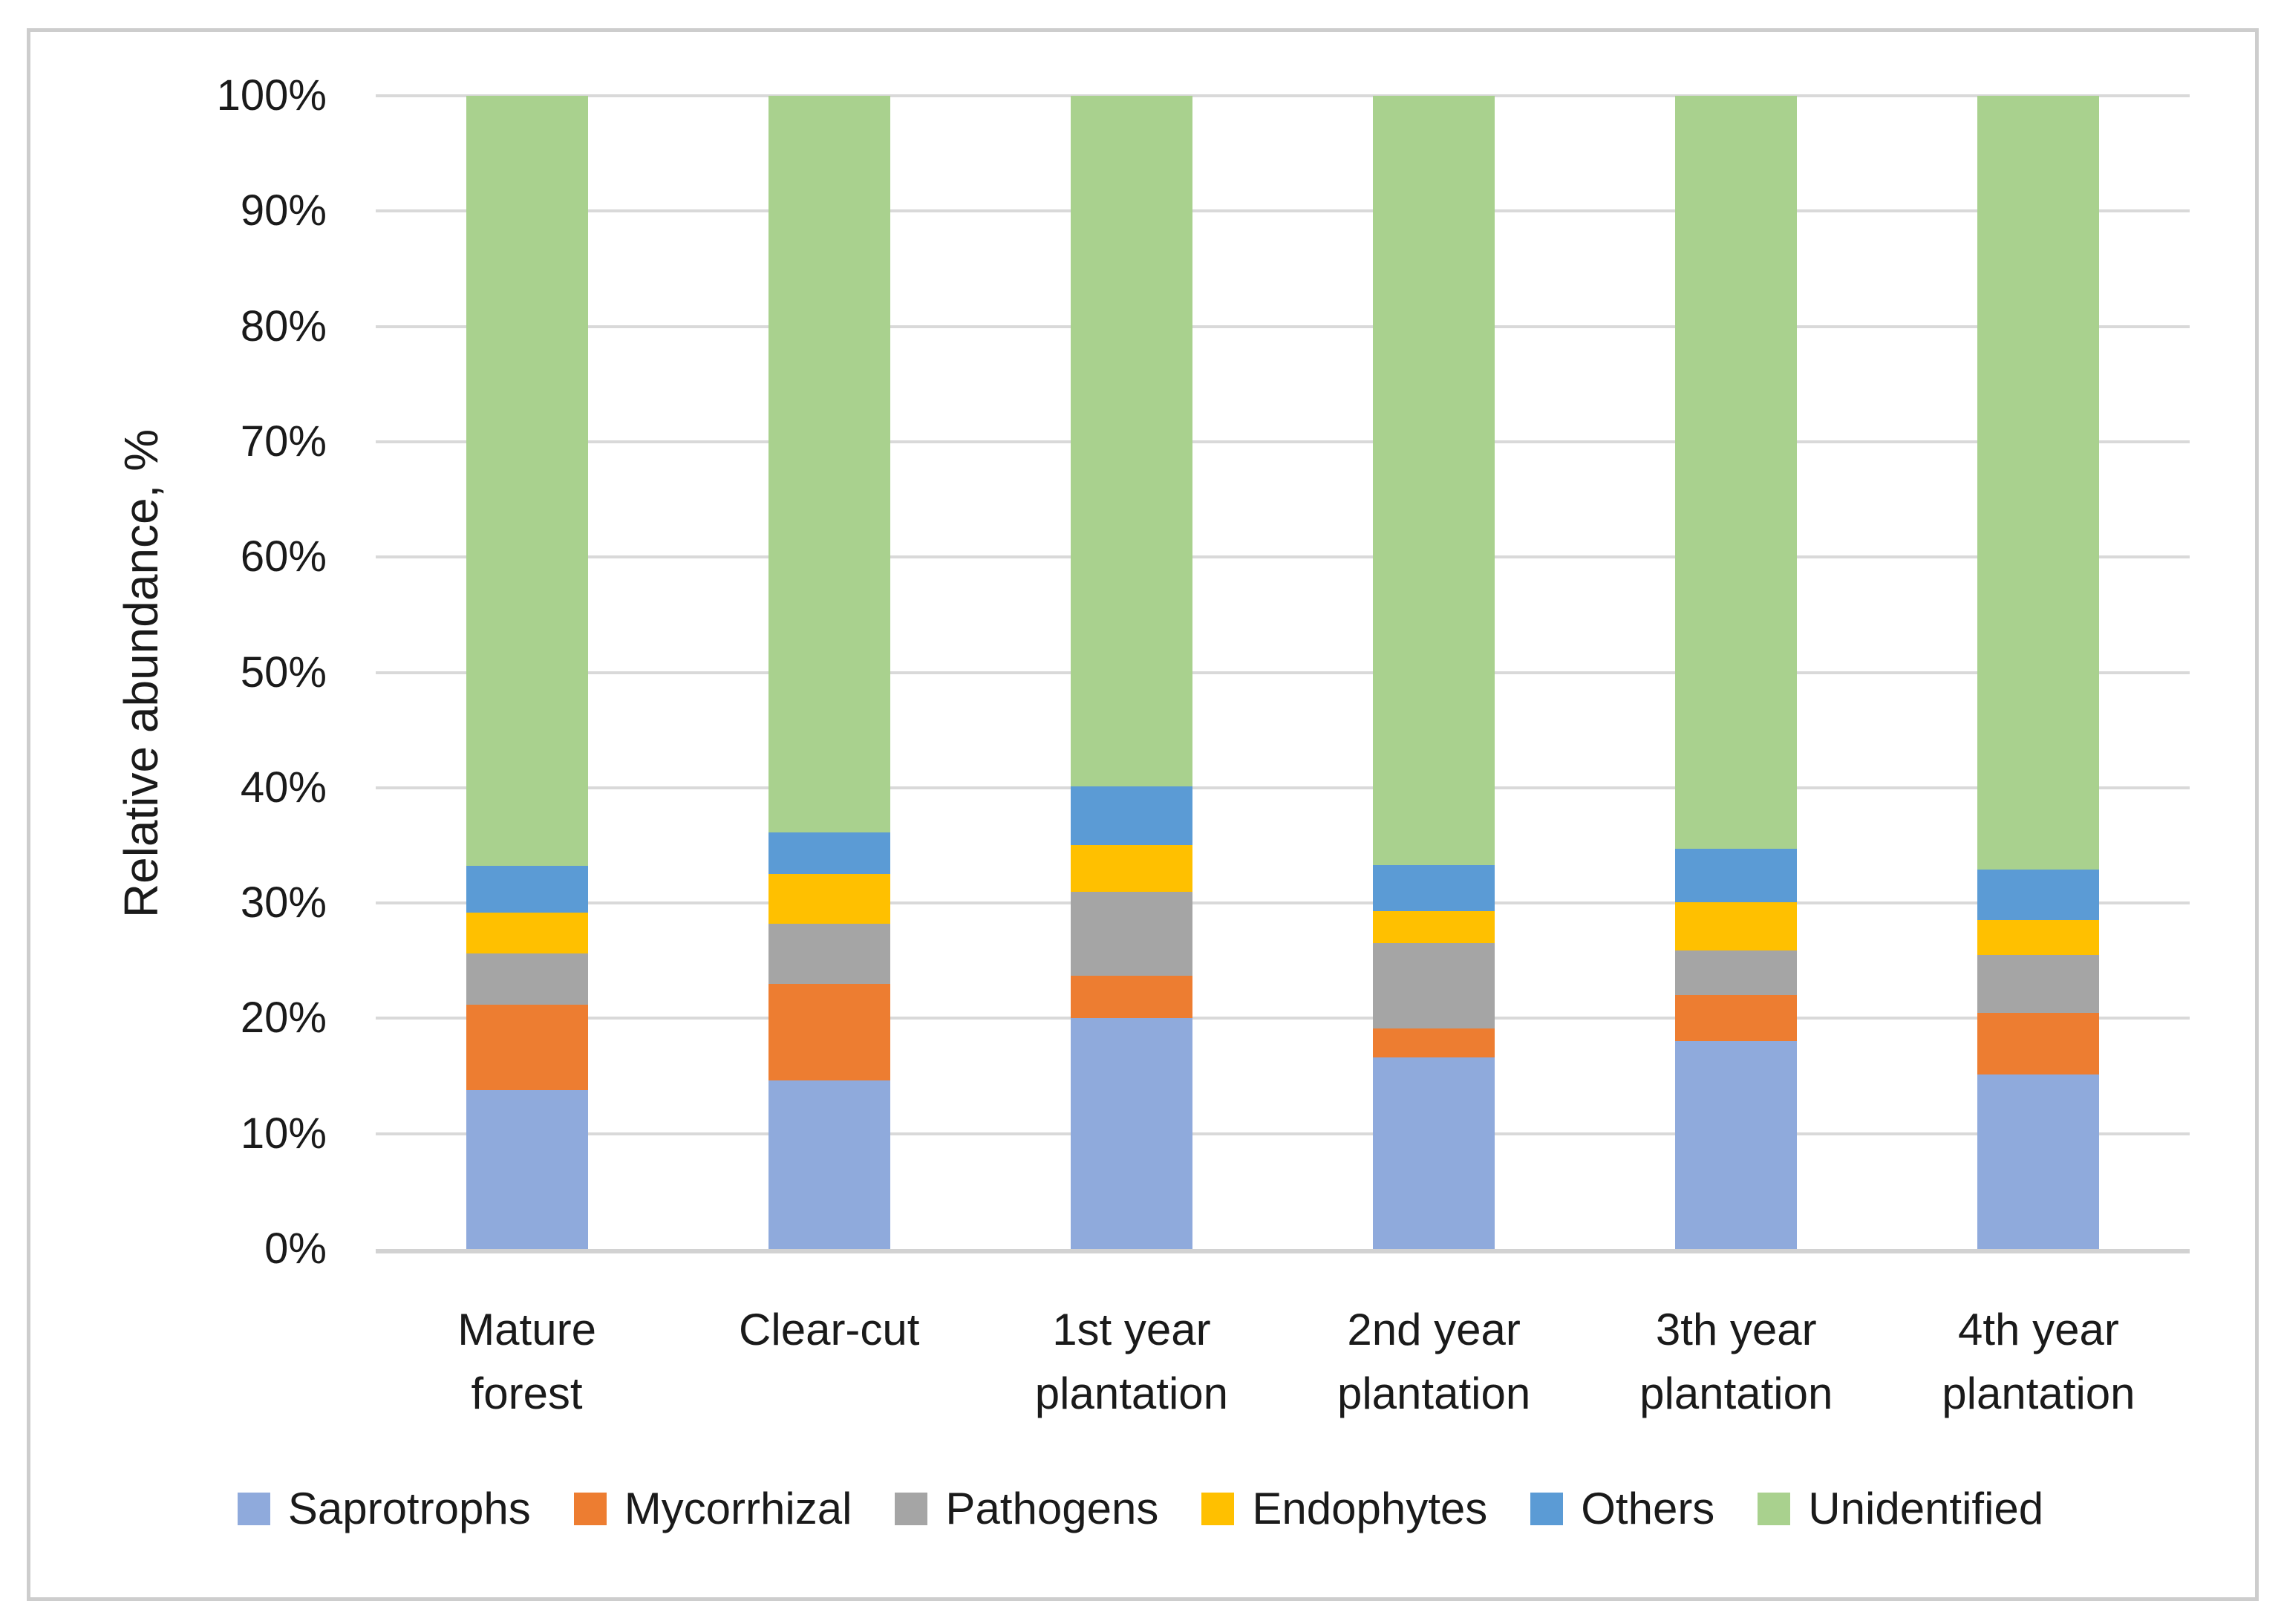 This screenshot has height=1624, width=2281. I want to click on y-axis-title: Relative abundance, %, so click(141, 673).